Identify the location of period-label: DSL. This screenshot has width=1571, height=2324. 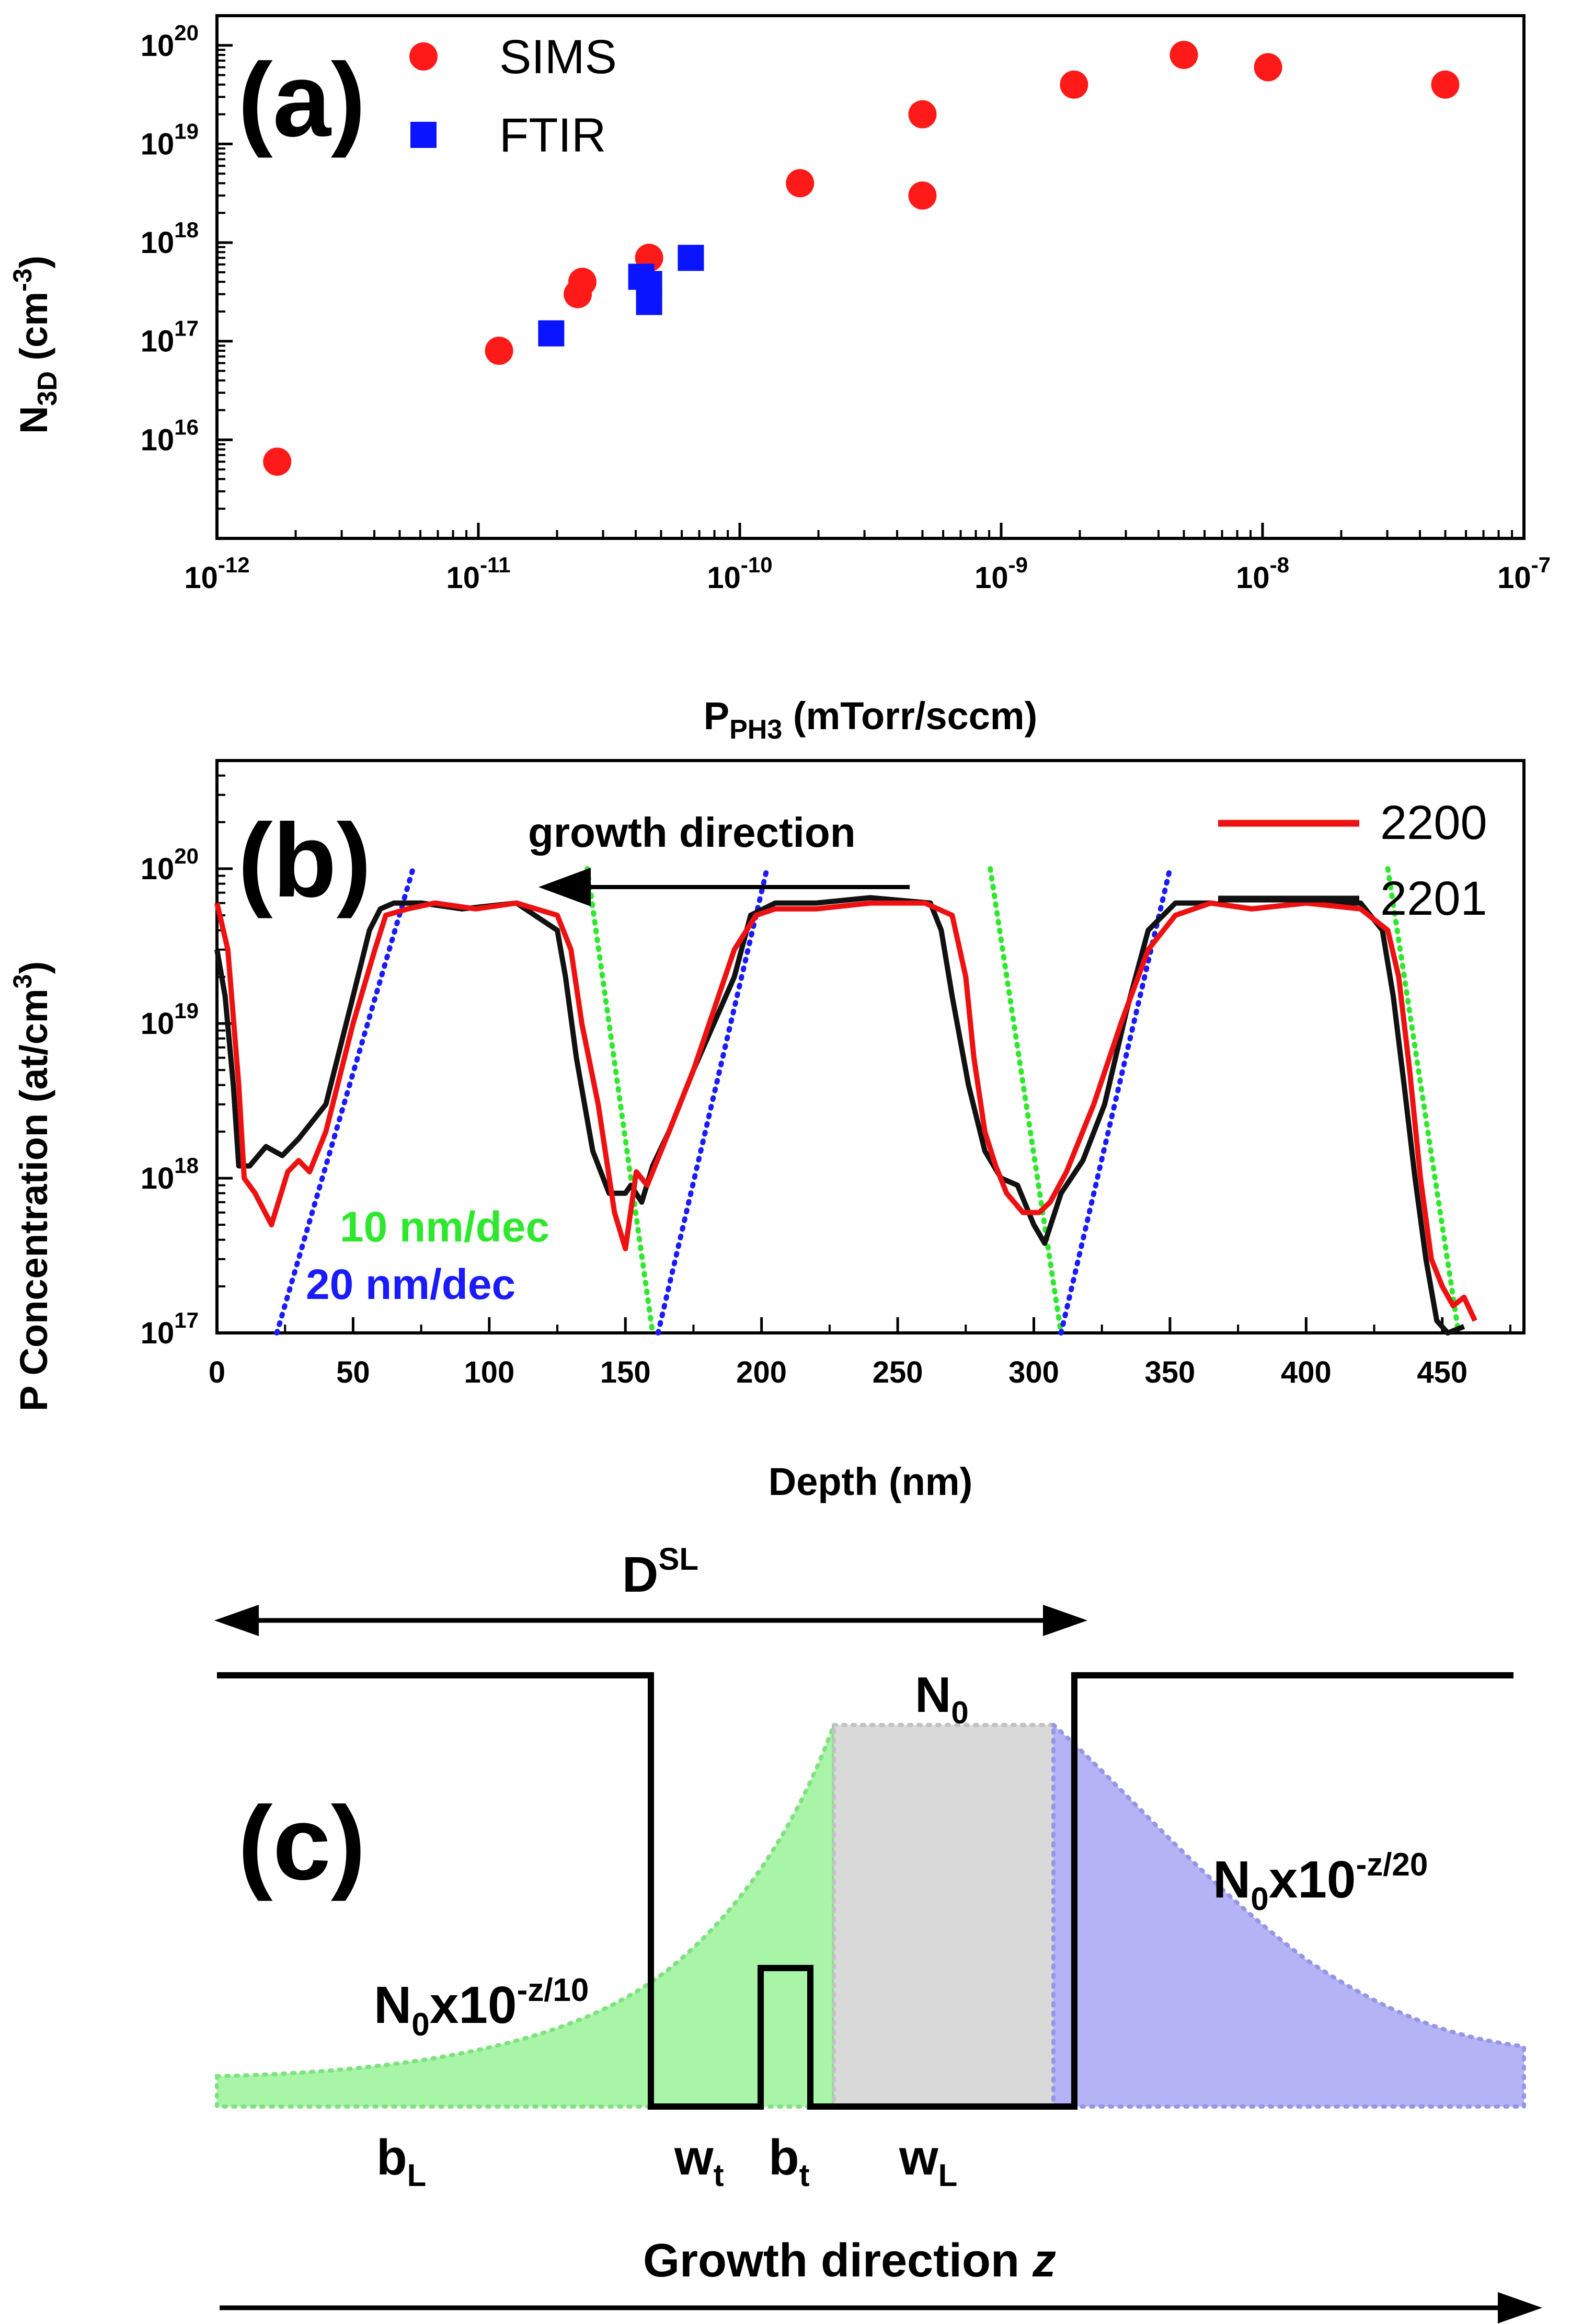
(660, 1572).